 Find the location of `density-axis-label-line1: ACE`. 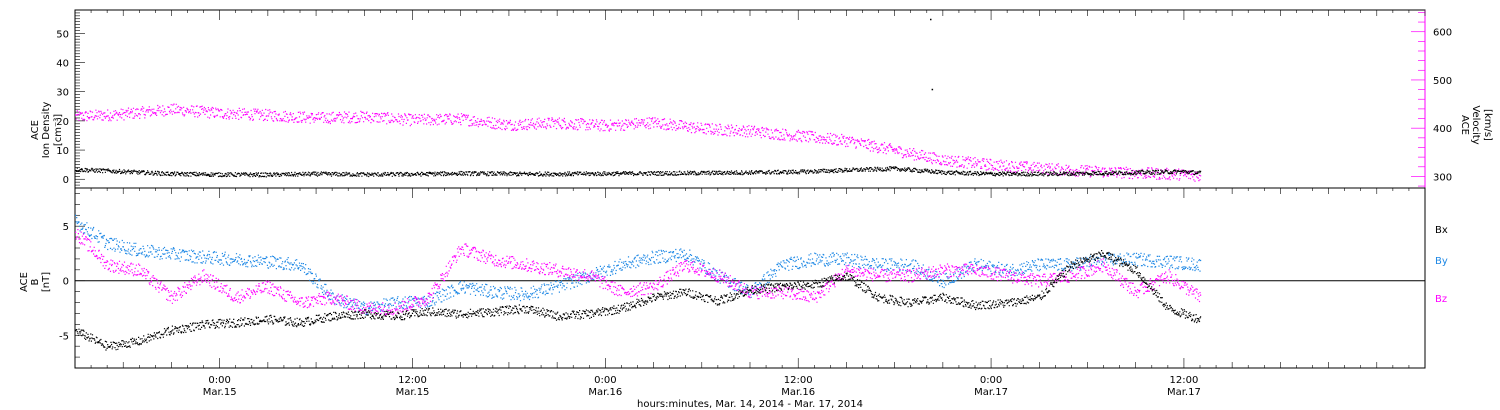

density-axis-label-line1: ACE is located at coordinates (35, 130).